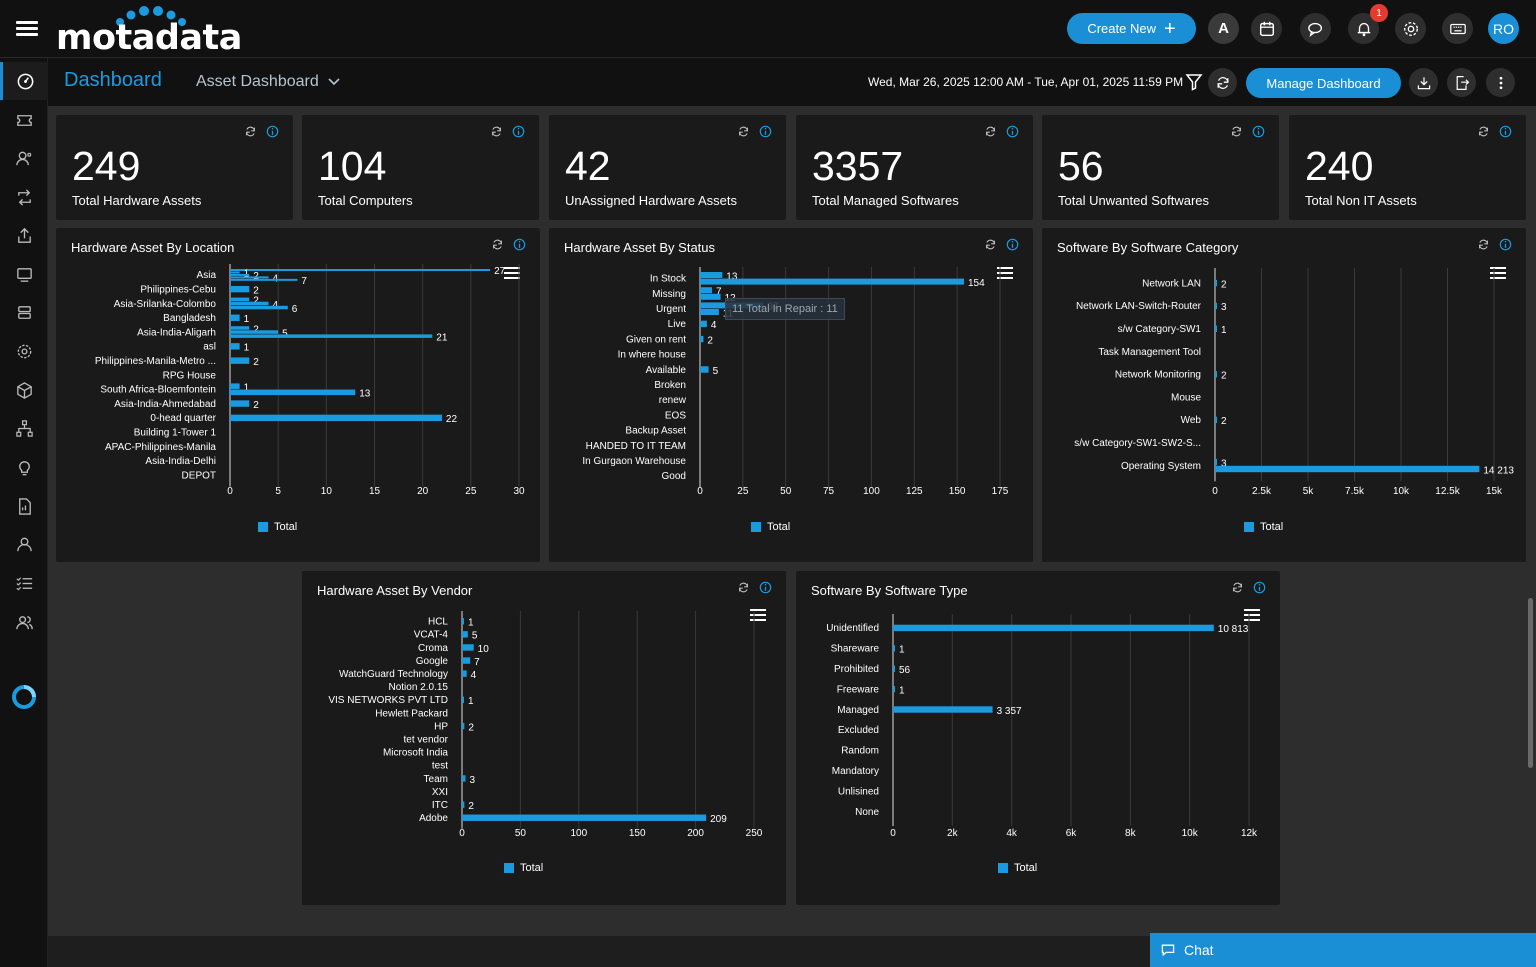  What do you see at coordinates (24, 390) in the screenshot?
I see `sidebar-item-packages` at bounding box center [24, 390].